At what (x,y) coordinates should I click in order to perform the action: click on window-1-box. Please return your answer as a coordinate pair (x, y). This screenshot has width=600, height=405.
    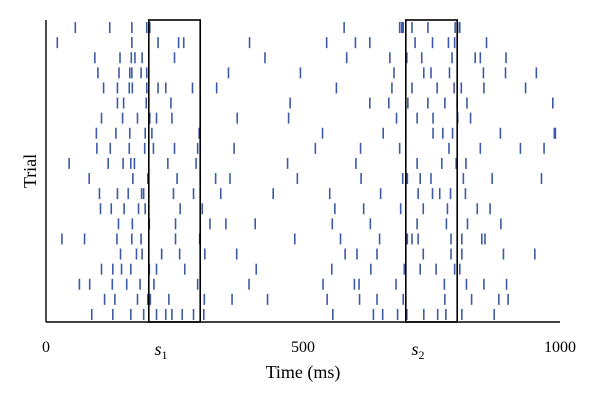
    Looking at the image, I should click on (175, 171).